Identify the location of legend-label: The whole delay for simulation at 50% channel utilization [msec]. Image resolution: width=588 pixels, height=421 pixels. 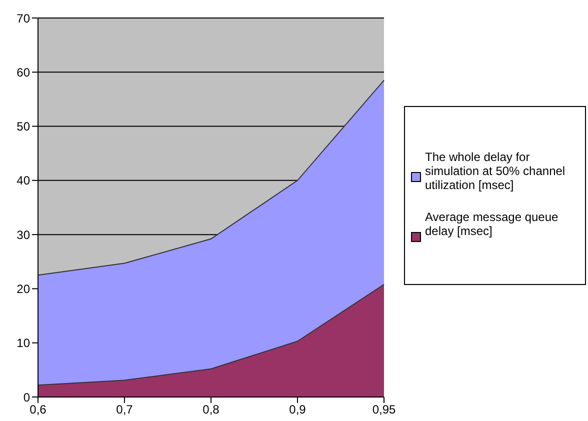
(495, 171).